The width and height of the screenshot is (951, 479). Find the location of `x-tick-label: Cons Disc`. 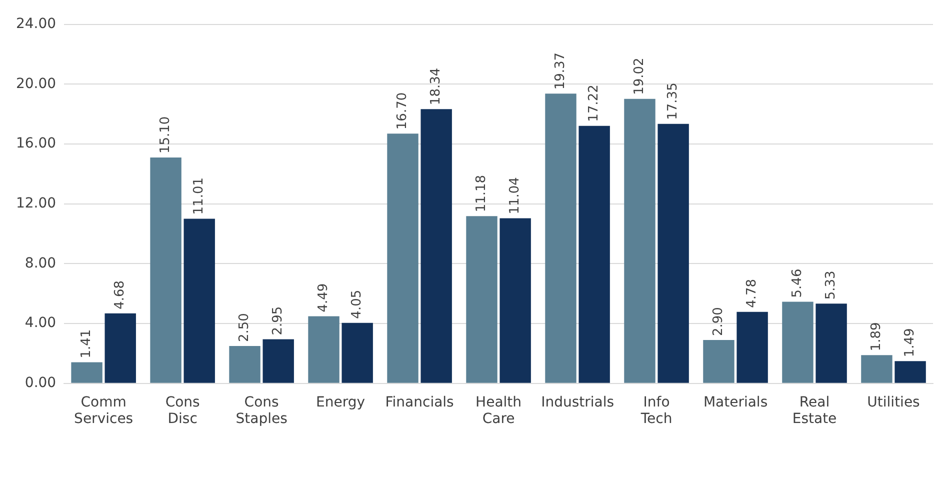

x-tick-label: Cons Disc is located at coordinates (182, 411).